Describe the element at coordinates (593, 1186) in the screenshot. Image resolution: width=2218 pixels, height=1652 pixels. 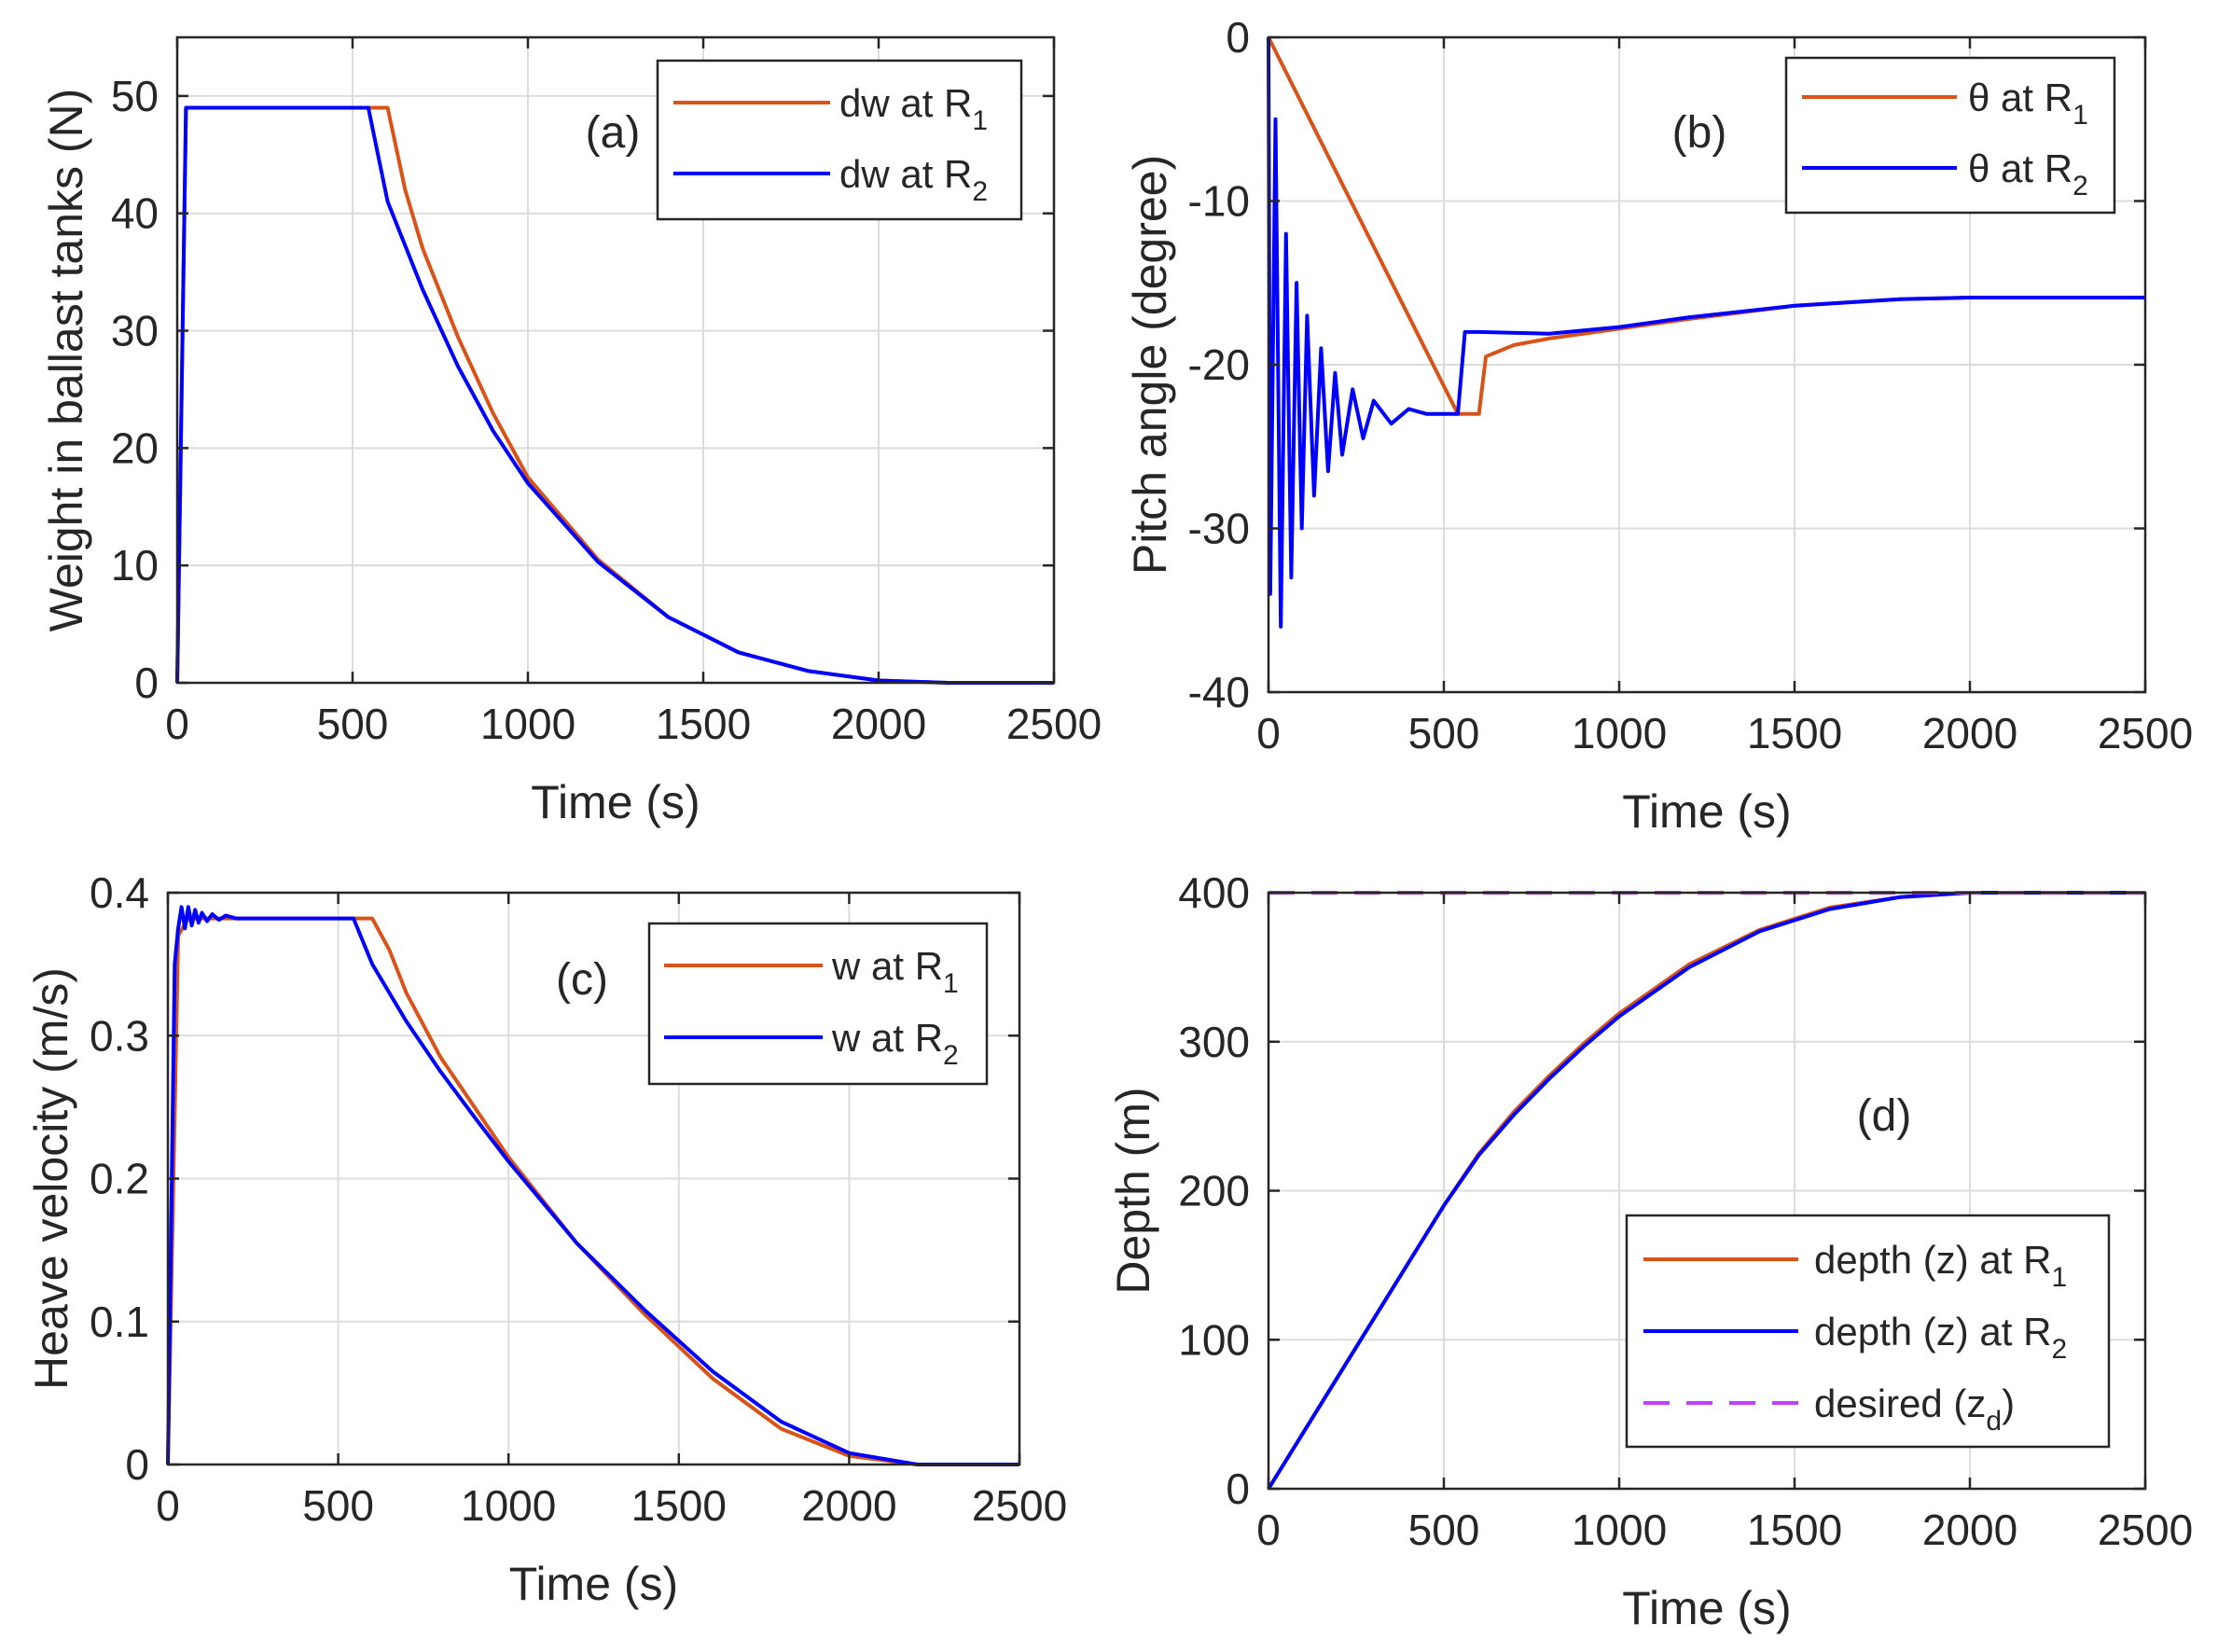
I see `series-line-2: w at R2` at that location.